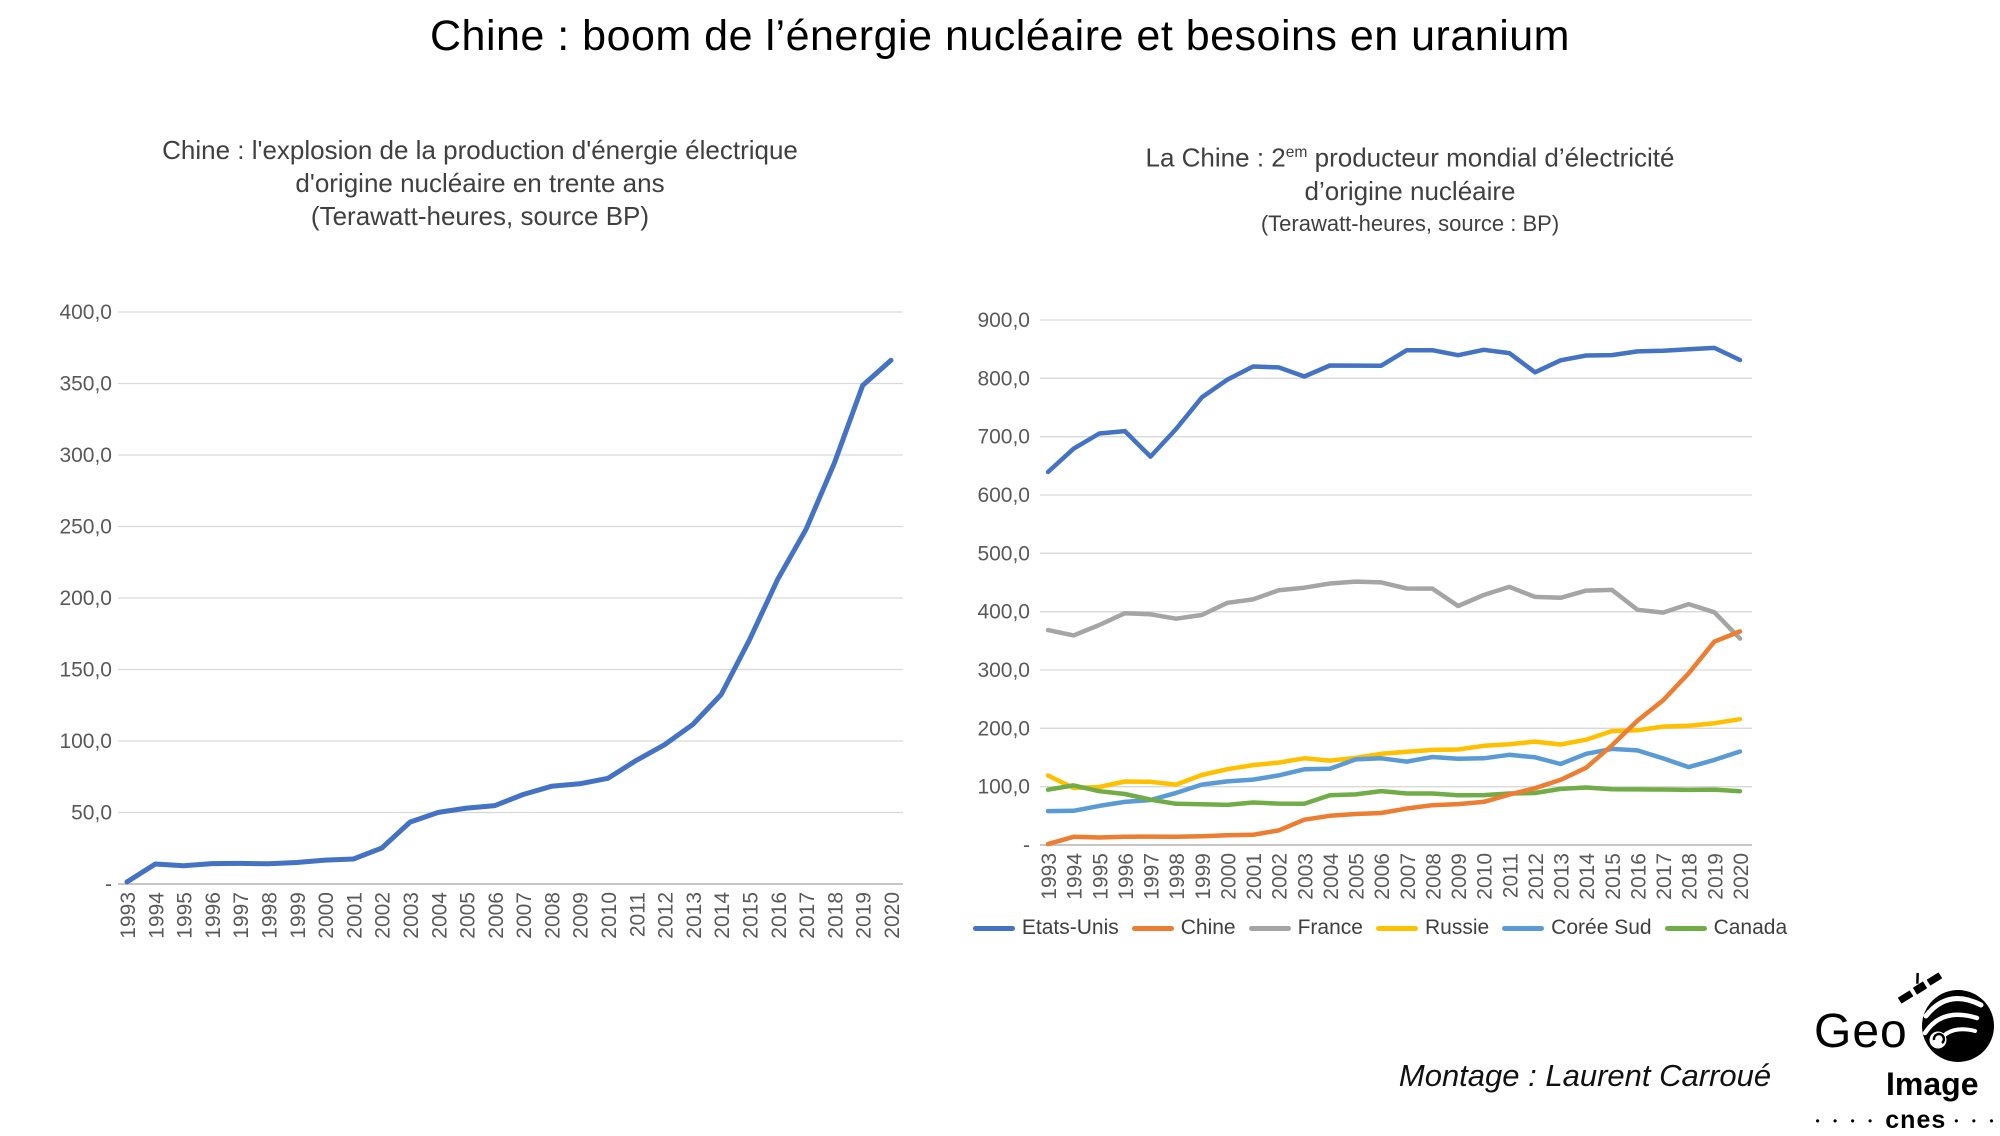  I want to click on logo-dots-left: • • • •, so click(1846, 1120).